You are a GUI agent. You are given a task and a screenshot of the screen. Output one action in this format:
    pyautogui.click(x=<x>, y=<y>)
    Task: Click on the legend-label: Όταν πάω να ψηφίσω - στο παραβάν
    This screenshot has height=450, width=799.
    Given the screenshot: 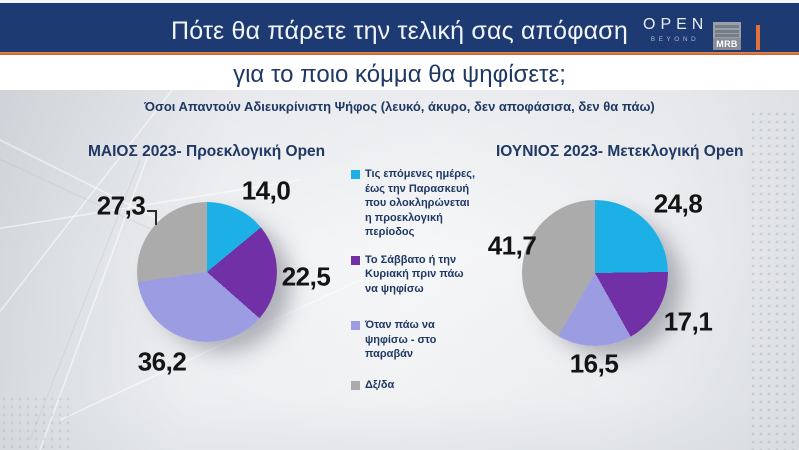 What is the action you would take?
    pyautogui.click(x=401, y=340)
    